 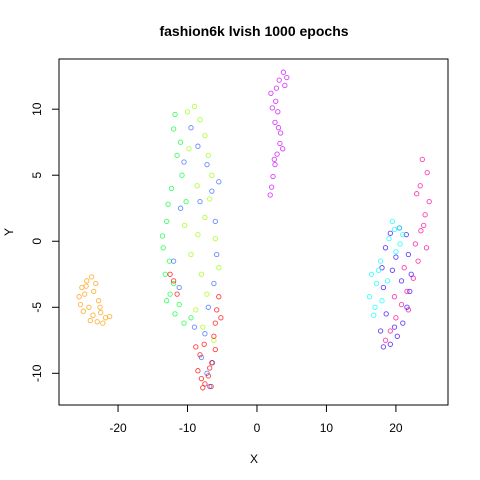 I want to click on x-axis-label: X, so click(x=254, y=459).